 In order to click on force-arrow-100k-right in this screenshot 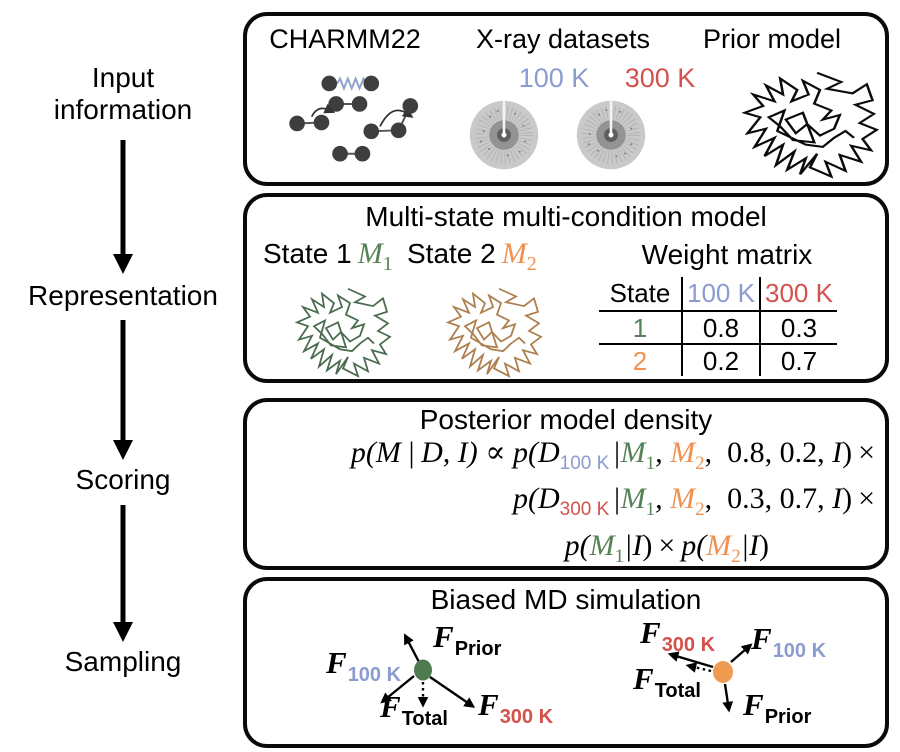, I will do `click(741, 653)`.